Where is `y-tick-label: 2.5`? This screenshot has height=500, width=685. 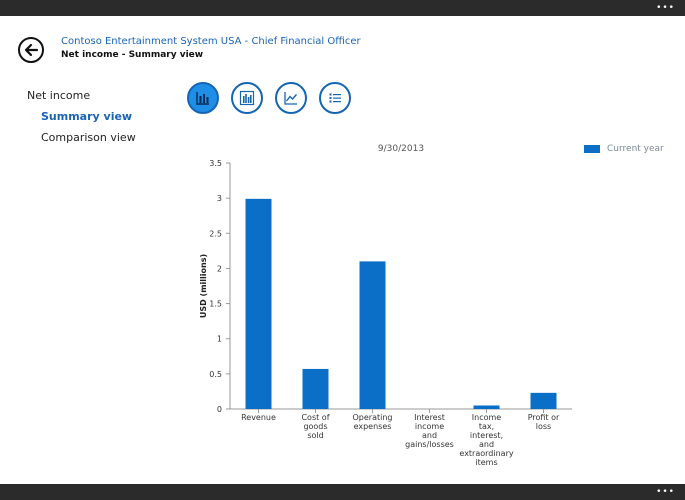 y-tick-label: 2.5 is located at coordinates (215, 233).